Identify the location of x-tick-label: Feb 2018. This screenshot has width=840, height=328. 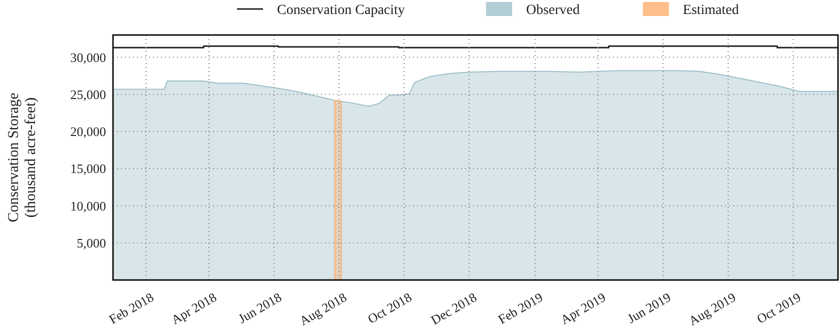
(131, 308).